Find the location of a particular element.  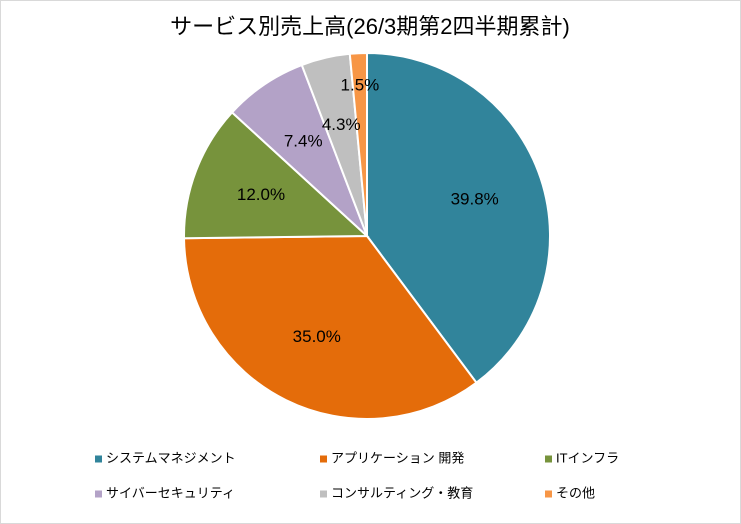

legend-label: アプリケーション 開発 is located at coordinates (397, 457).